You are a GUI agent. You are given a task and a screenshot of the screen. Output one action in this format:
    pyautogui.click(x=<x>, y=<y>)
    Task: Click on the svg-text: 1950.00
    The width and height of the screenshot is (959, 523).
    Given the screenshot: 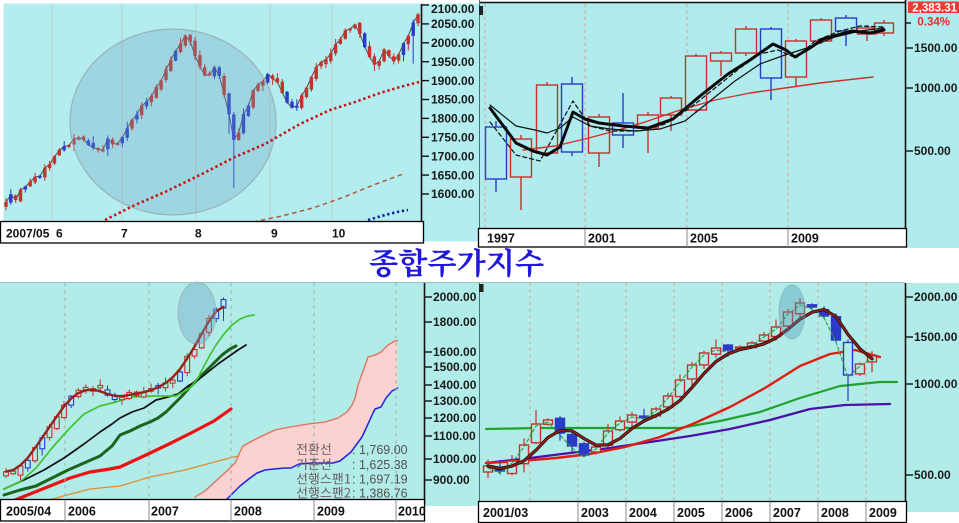 What is the action you would take?
    pyautogui.click(x=453, y=62)
    